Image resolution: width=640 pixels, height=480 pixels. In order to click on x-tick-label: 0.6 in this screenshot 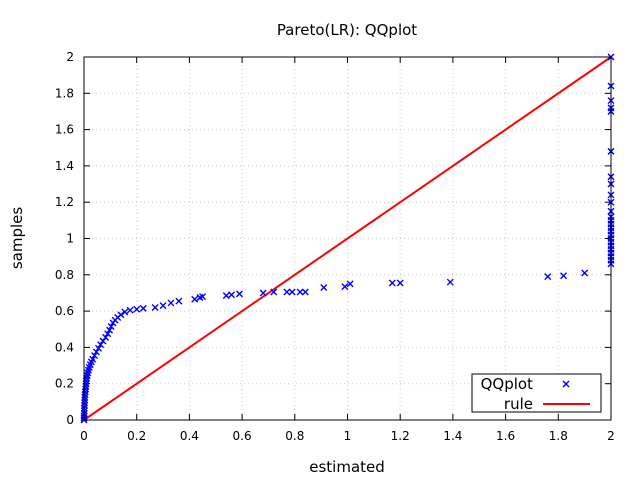, I will do `click(242, 436)`.